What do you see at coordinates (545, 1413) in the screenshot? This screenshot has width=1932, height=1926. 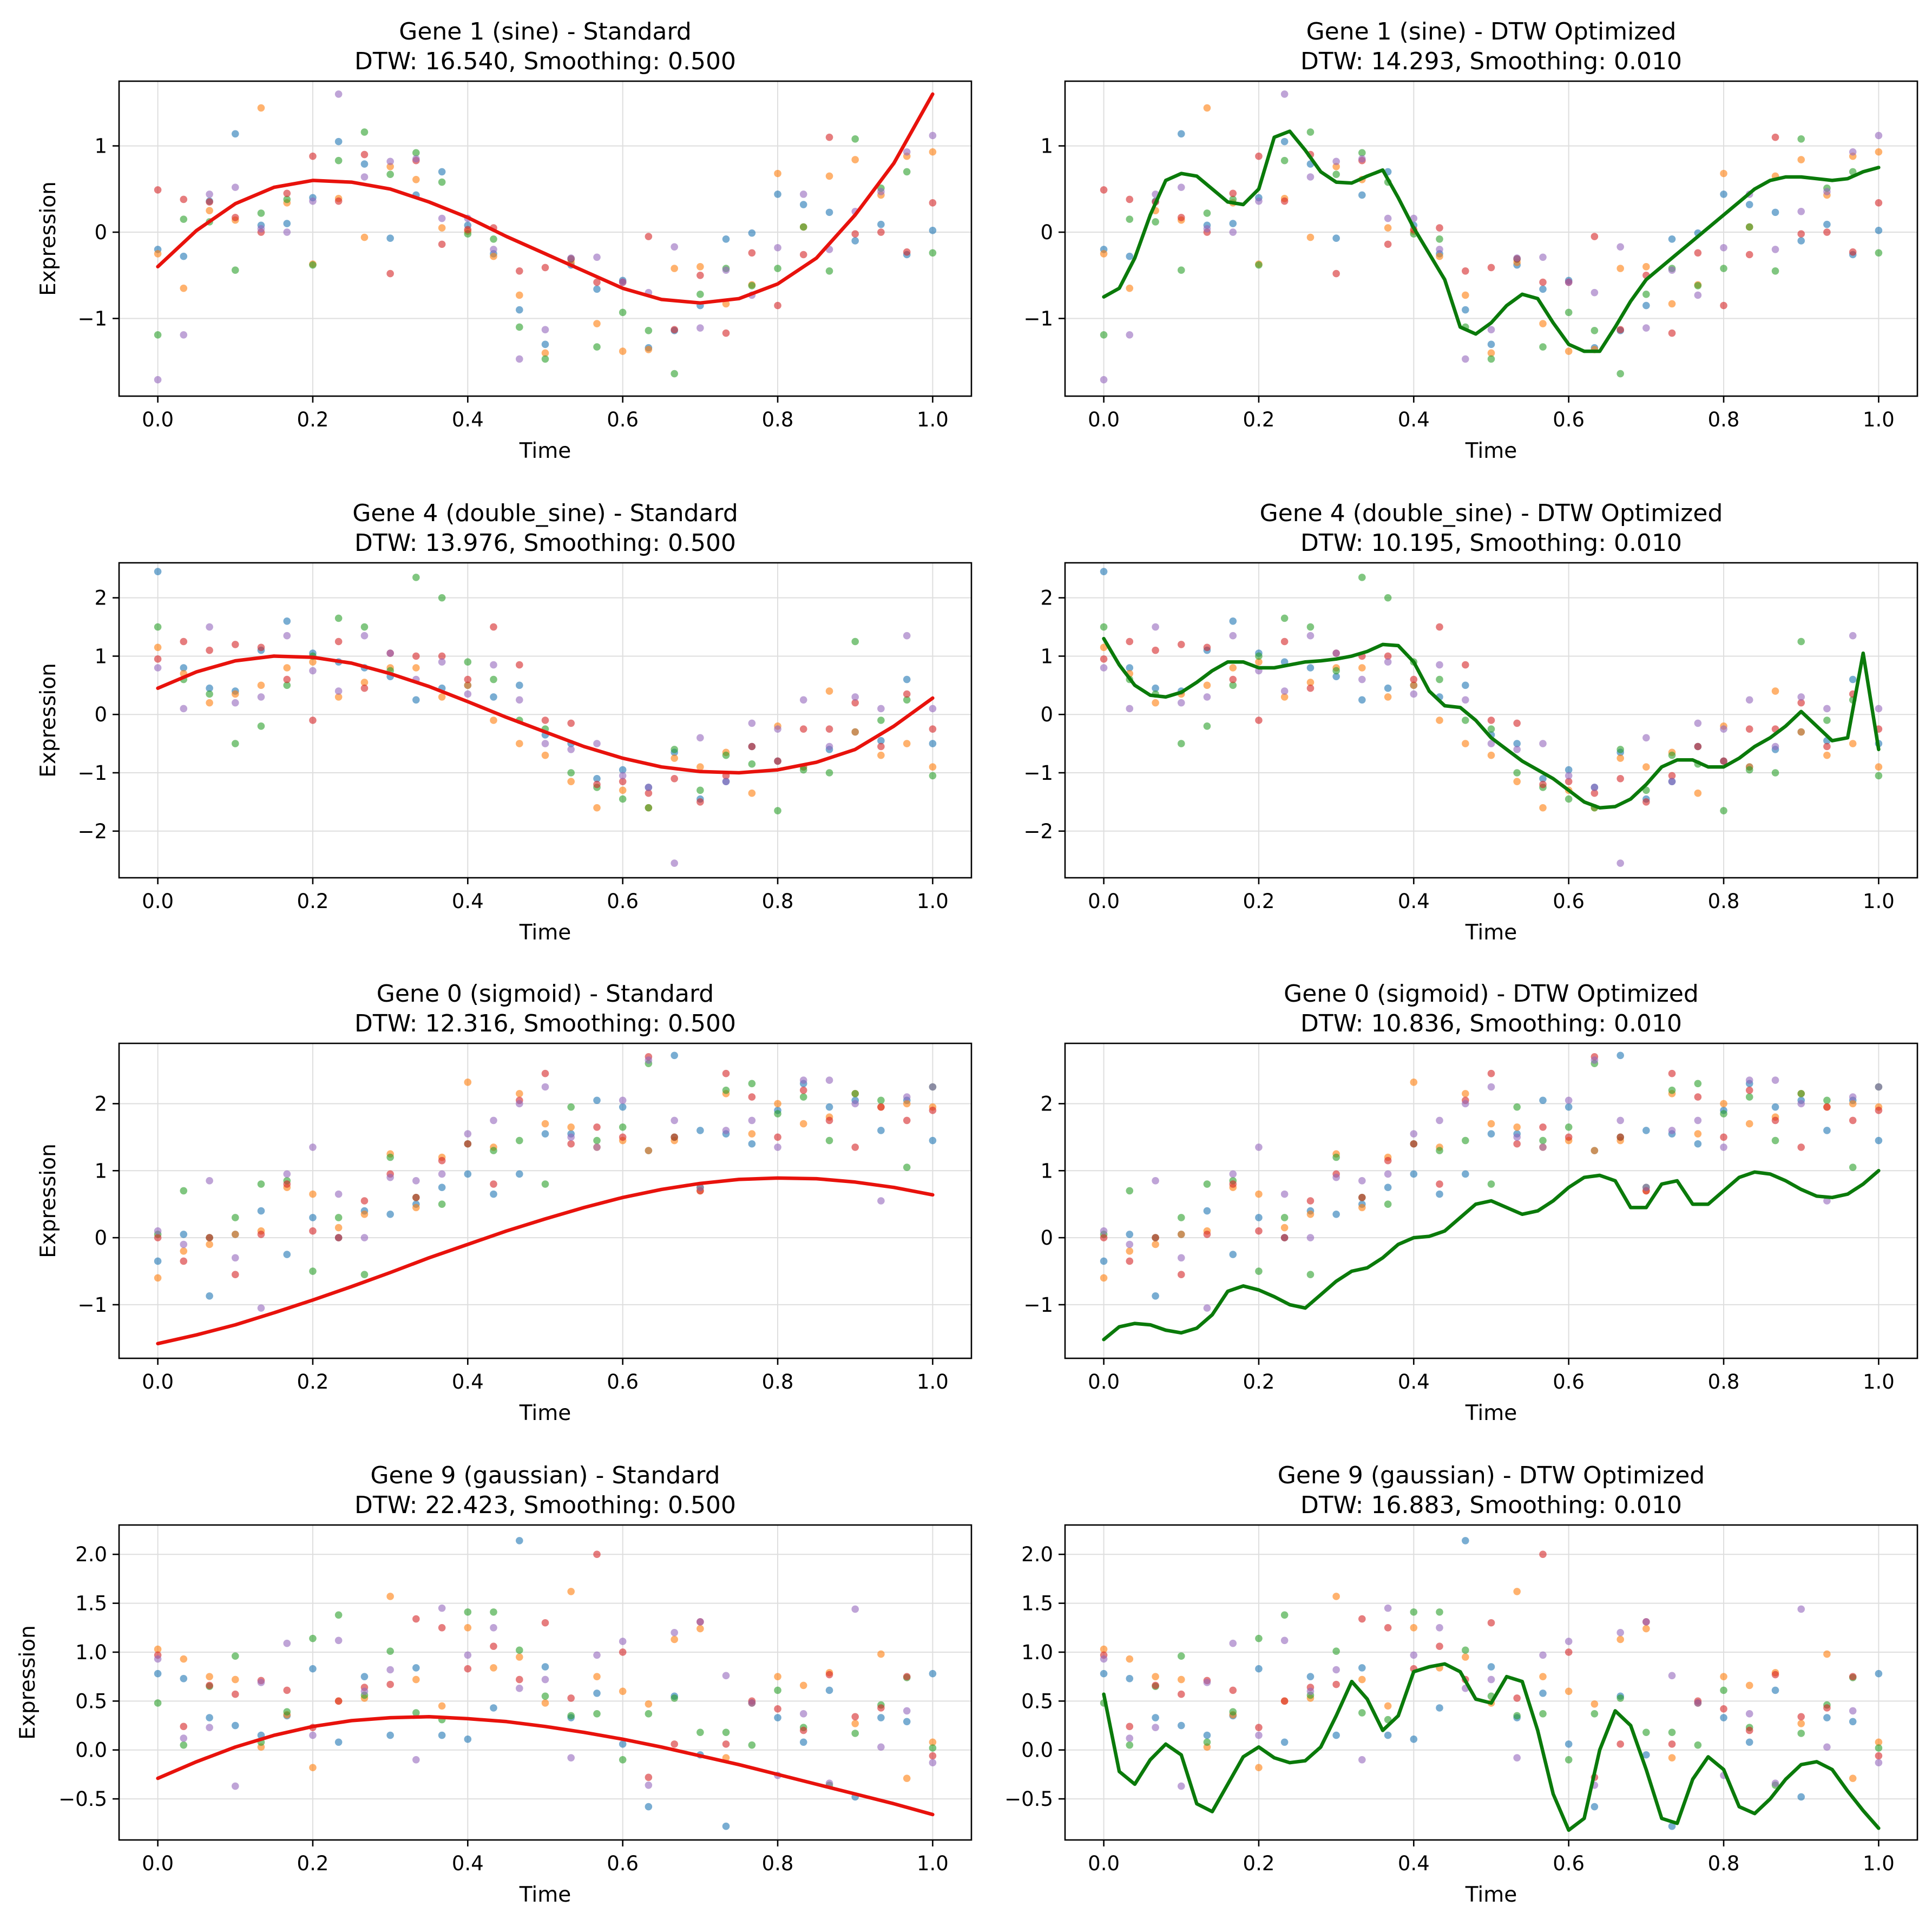 I see `x-axis-label: Time` at bounding box center [545, 1413].